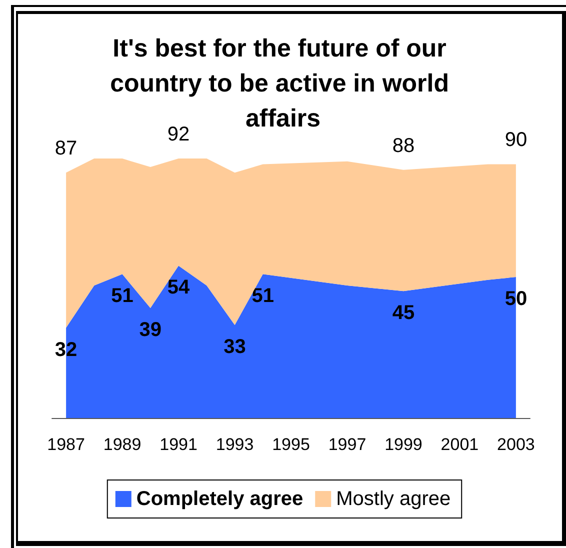 The height and width of the screenshot is (548, 566). Describe the element at coordinates (516, 444) in the screenshot. I see `x-tick-label: 2003` at that location.